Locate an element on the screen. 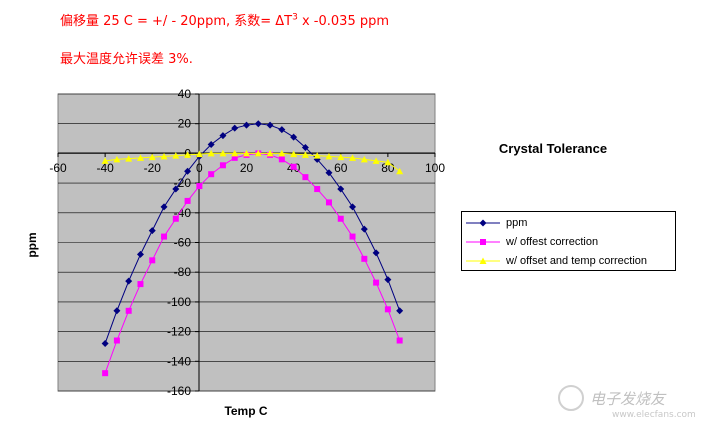  offset-note-exponent: 3 is located at coordinates (295, 17).